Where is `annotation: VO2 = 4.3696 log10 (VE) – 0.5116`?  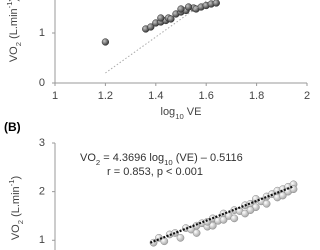 annotation: VO2 = 4.3696 log10 (VE) – 0.5116 is located at coordinates (161, 159).